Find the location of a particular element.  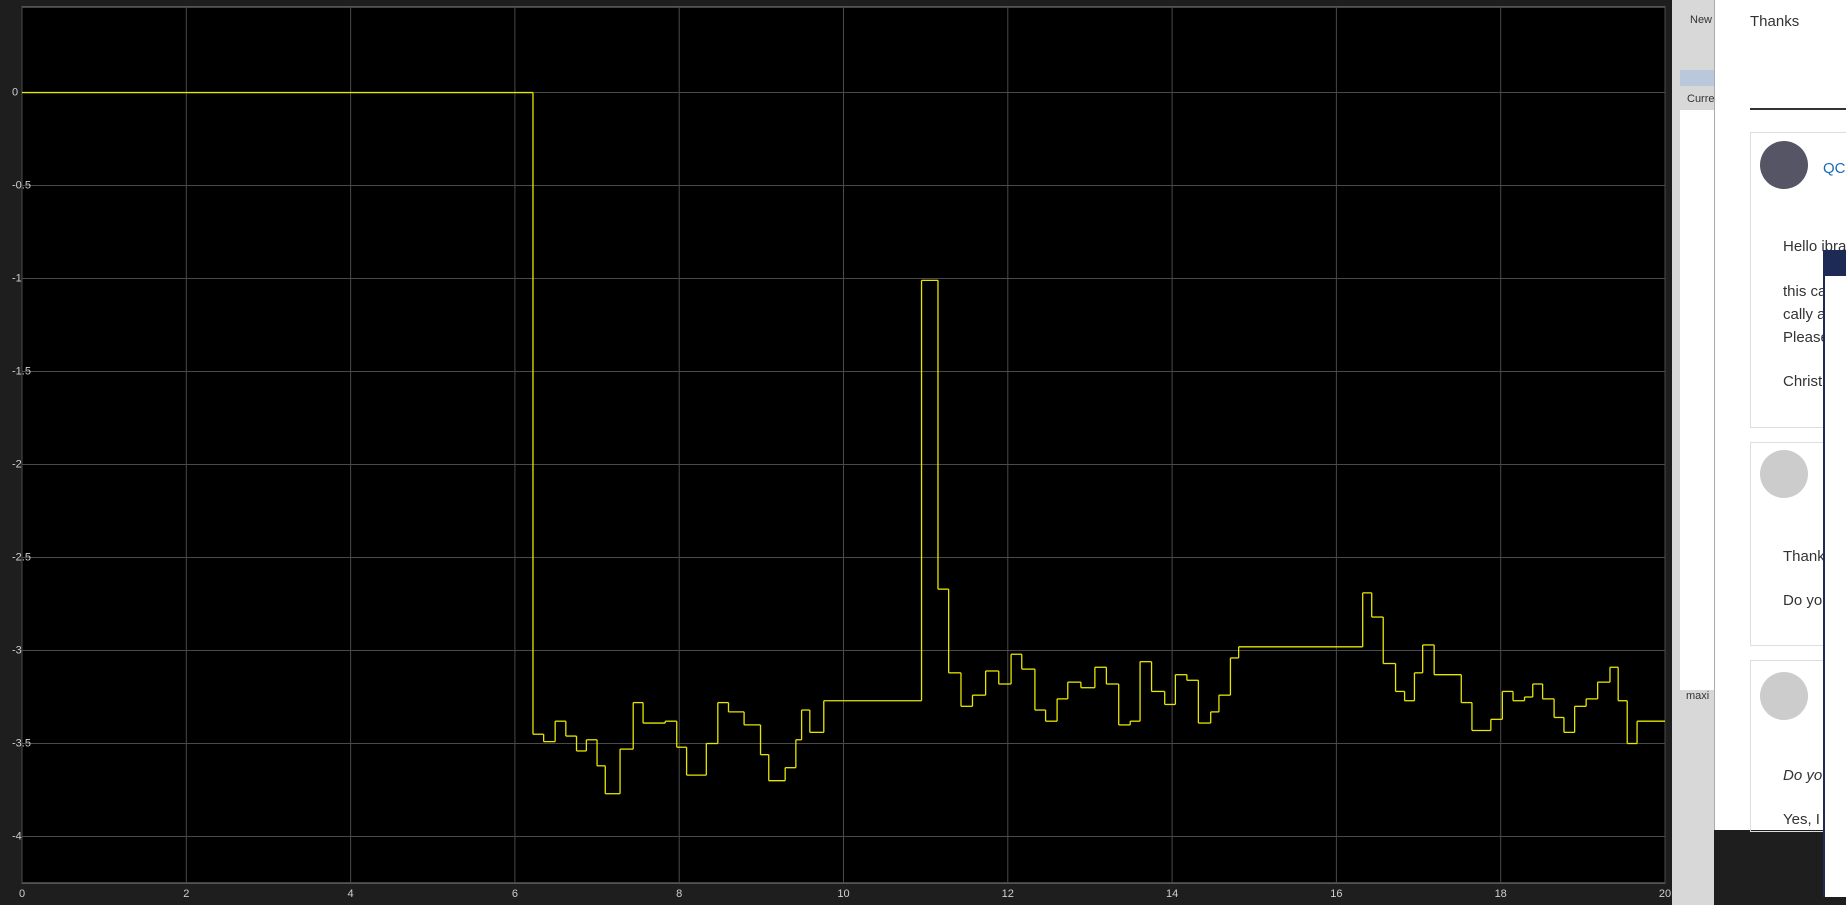

user-name: QC is located at coordinates (1834, 168).